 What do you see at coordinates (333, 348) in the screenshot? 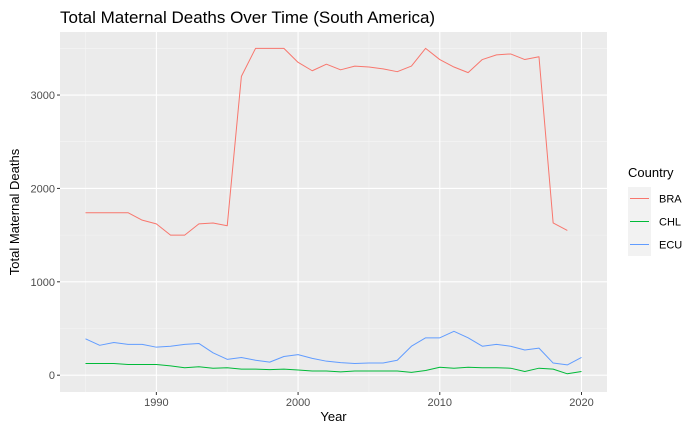
I see `series-line-ecu` at bounding box center [333, 348].